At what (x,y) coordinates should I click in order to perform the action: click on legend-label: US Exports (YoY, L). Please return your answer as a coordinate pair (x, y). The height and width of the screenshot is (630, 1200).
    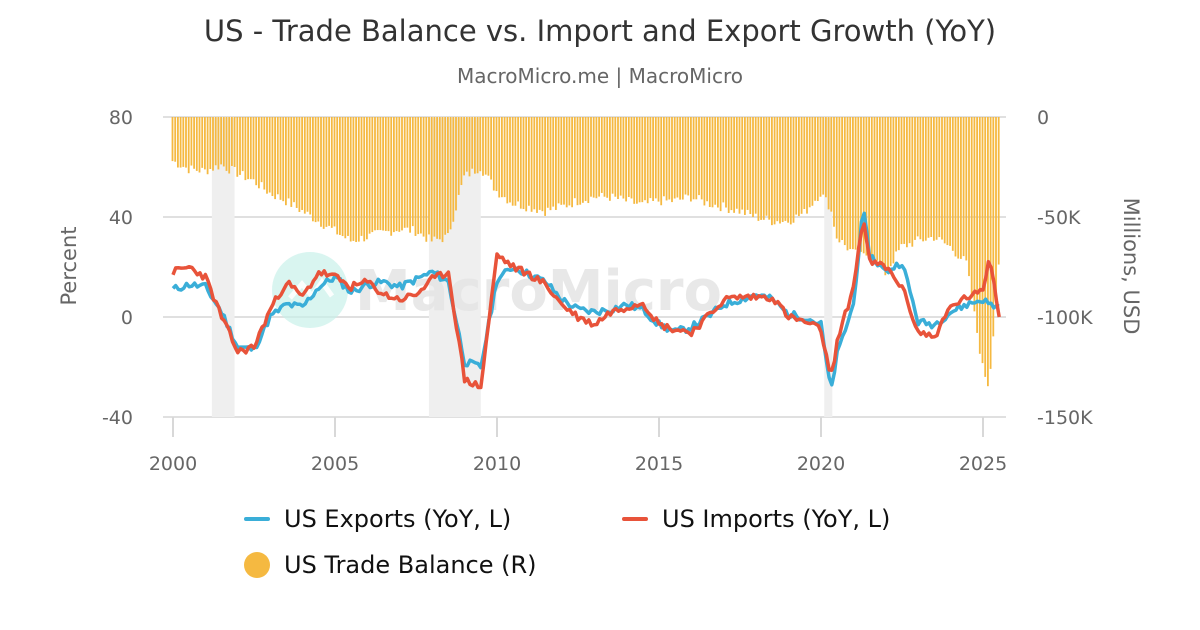
    Looking at the image, I should click on (398, 519).